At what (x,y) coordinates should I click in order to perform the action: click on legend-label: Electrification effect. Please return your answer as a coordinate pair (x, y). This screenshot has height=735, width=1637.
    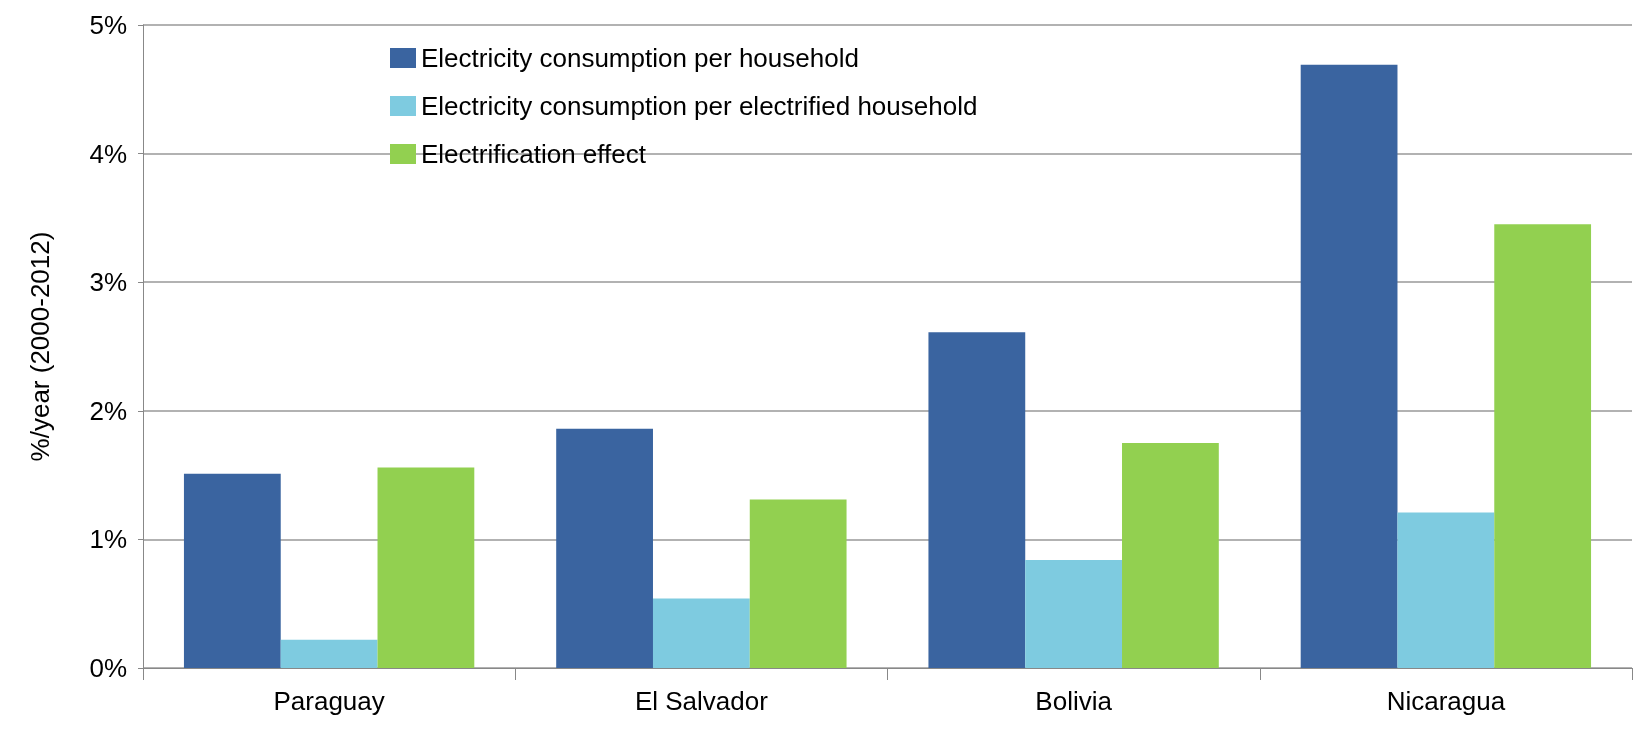
    Looking at the image, I should click on (534, 154).